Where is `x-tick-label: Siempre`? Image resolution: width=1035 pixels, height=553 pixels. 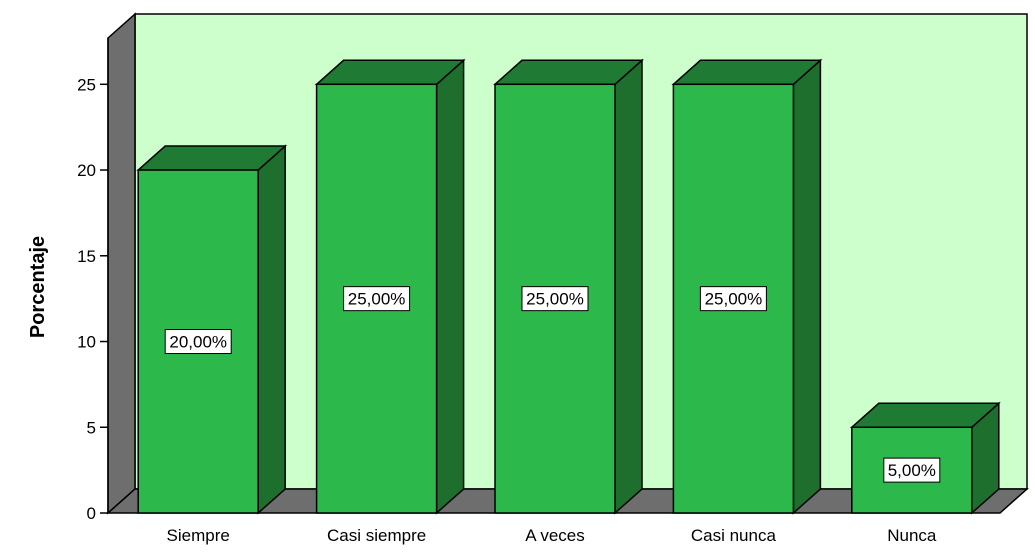 x-tick-label: Siempre is located at coordinates (198, 535).